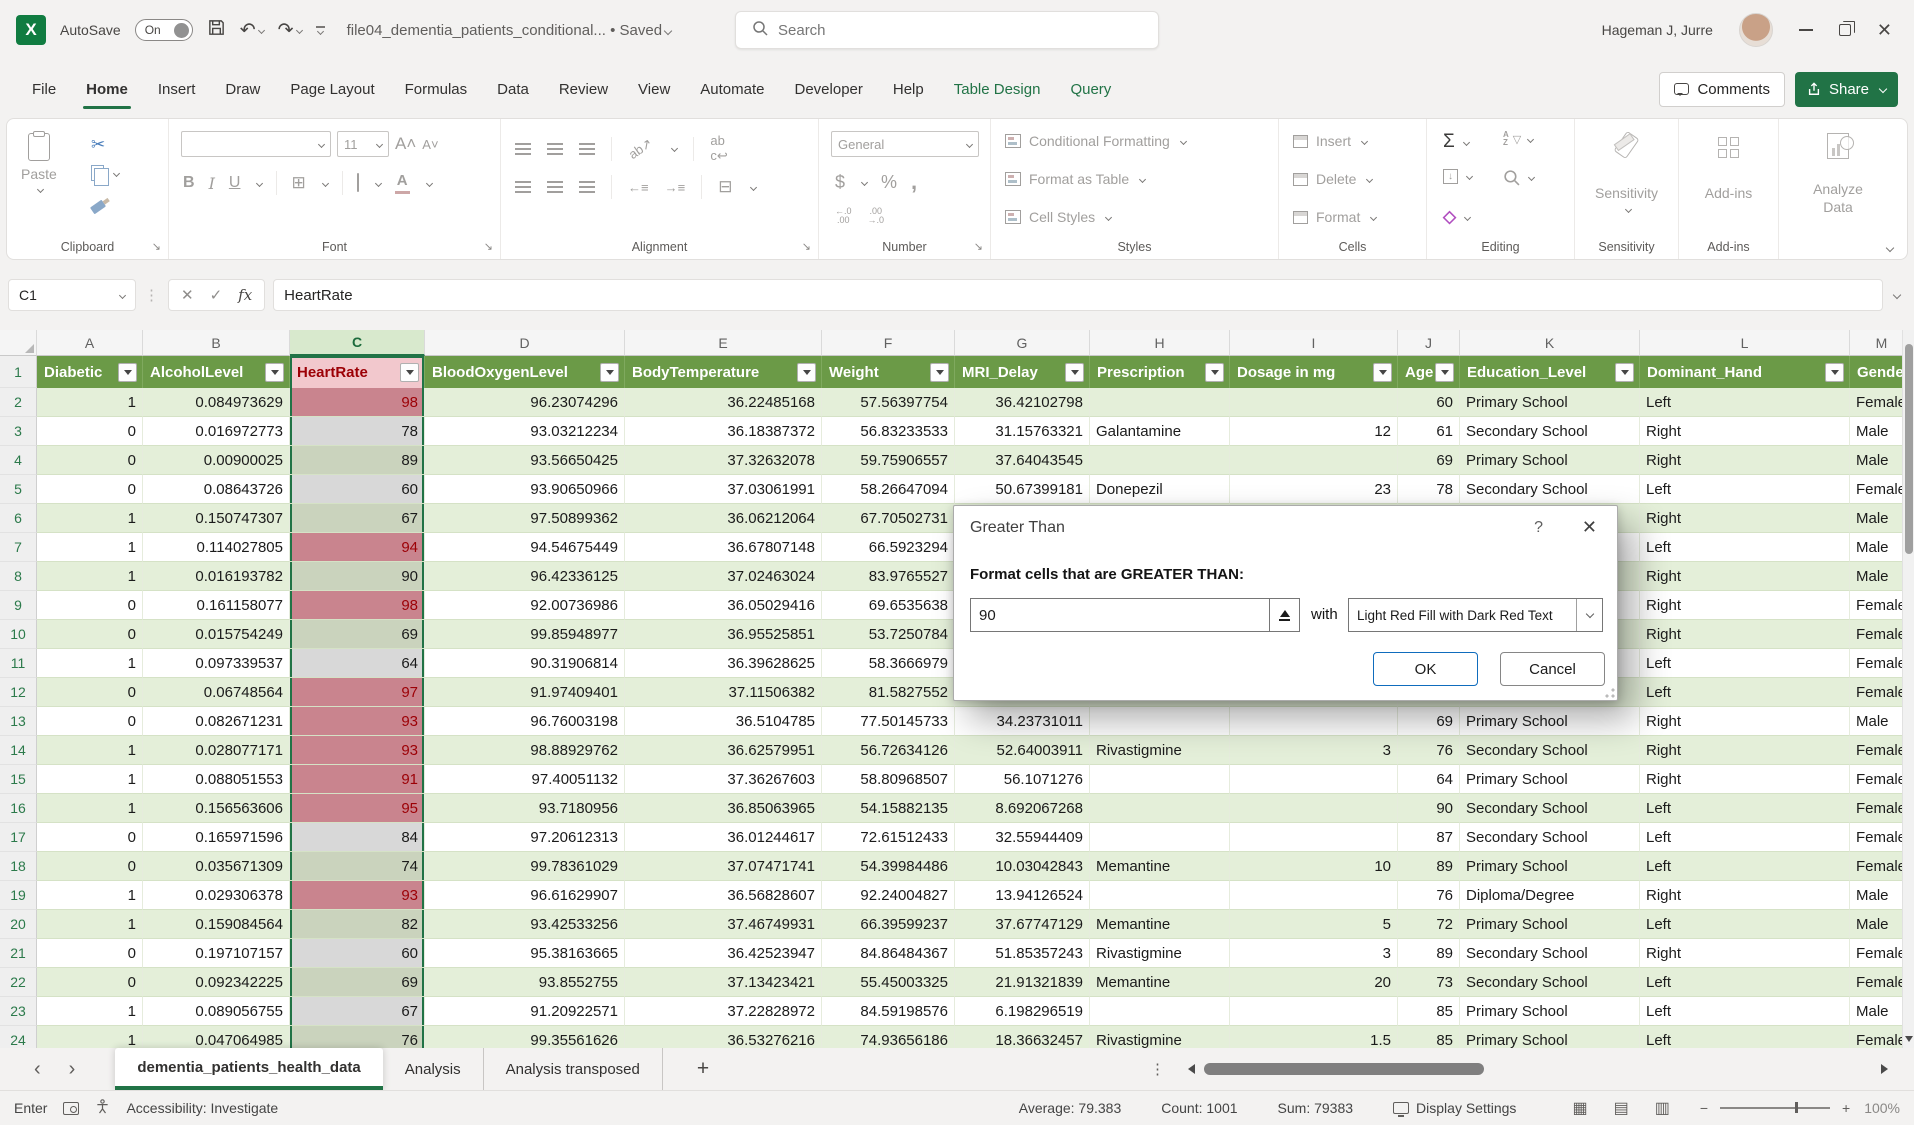 This screenshot has width=1914, height=1125. What do you see at coordinates (1457, 217) in the screenshot?
I see `clear-button: ◇` at bounding box center [1457, 217].